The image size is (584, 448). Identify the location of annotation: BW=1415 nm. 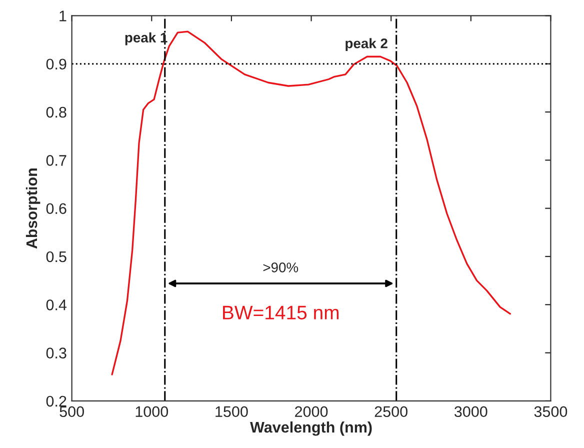
(281, 313).